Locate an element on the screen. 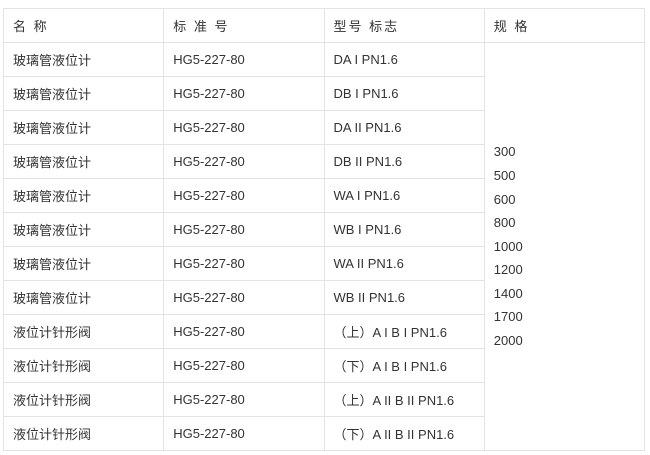 Image resolution: width=650 pixels, height=455 pixels. cell-model: WA I PN1.6 is located at coordinates (404, 195).